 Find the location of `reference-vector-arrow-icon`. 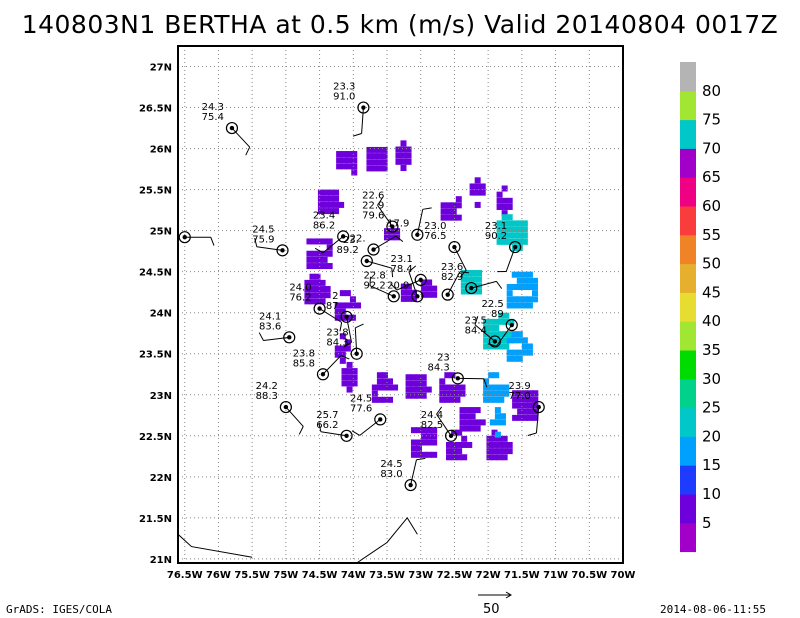

reference-vector-arrow-icon is located at coordinates (495, 595).